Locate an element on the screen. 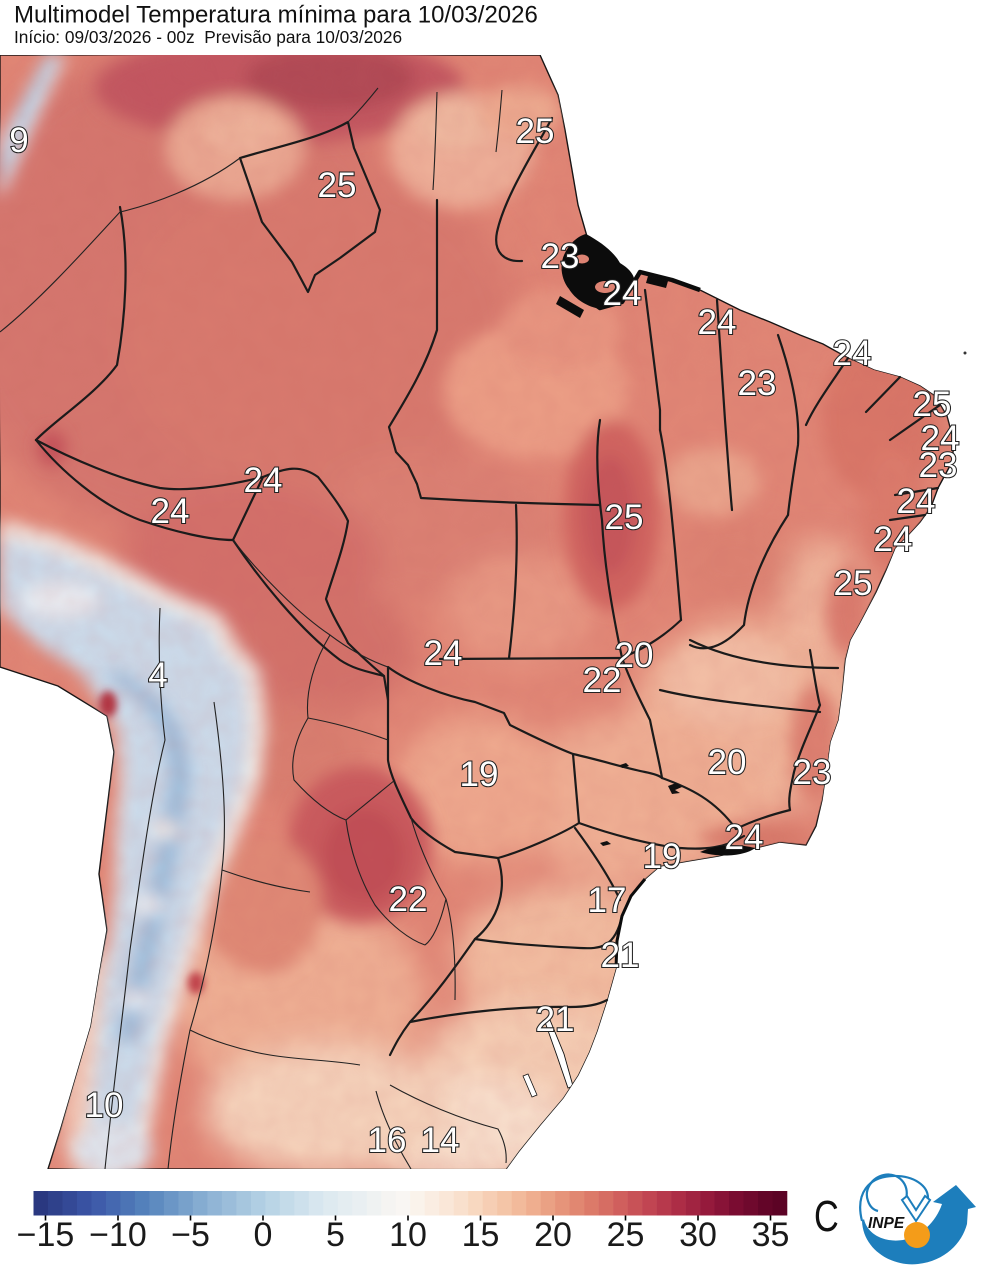 The image size is (984, 1273). svg-text: −15 is located at coordinates (46, 1235).